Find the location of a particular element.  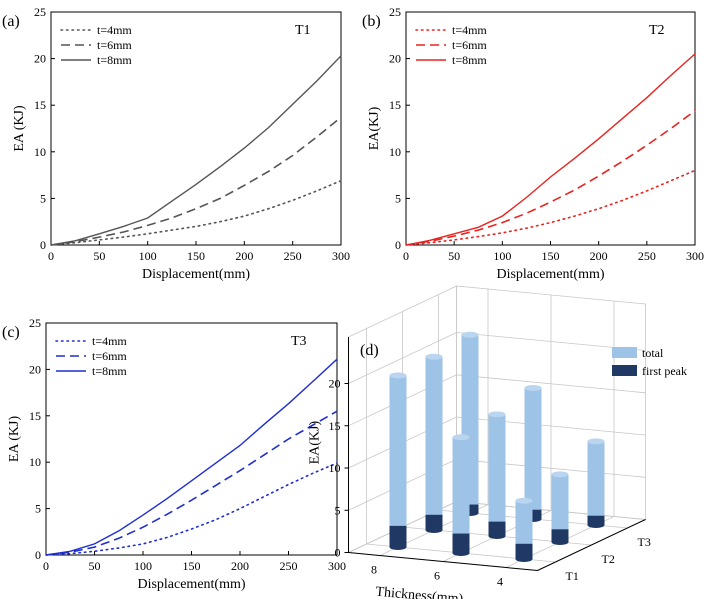

z-tick-label: 0 is located at coordinates (338, 553).